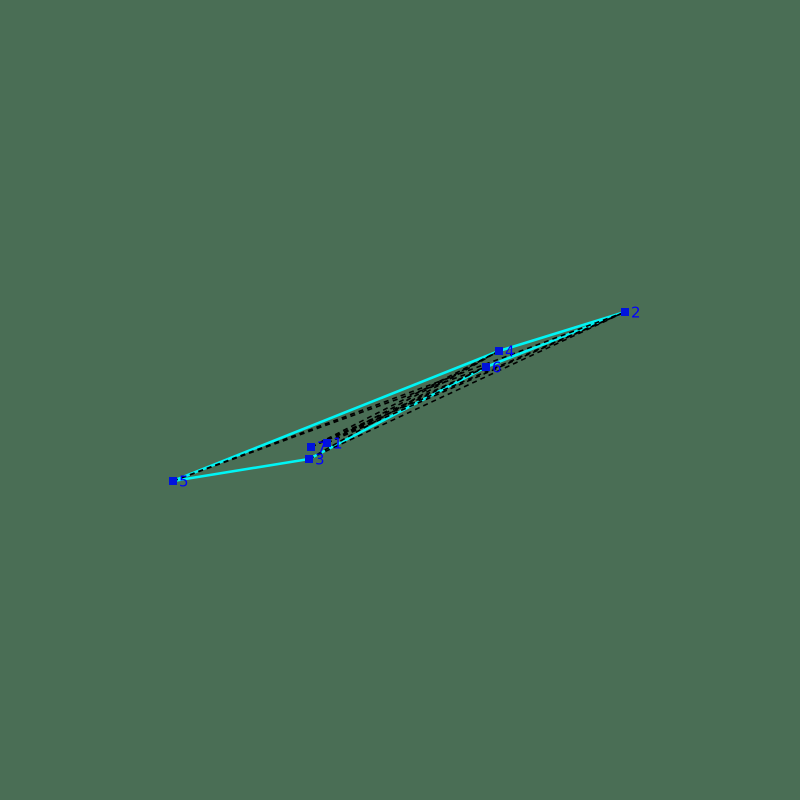  I want to click on node-label-4: 4, so click(510, 352).